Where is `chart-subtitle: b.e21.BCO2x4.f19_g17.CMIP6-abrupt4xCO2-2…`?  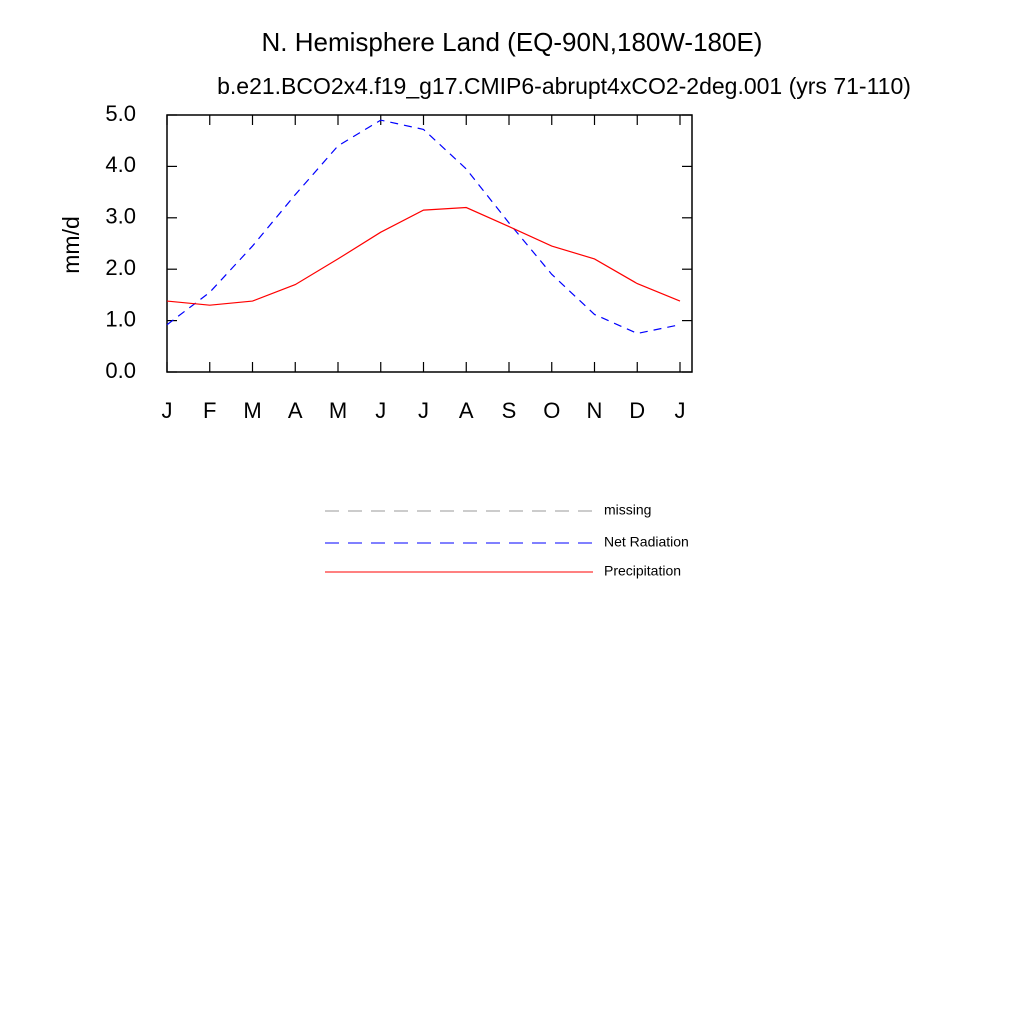 chart-subtitle: b.e21.BCO2x4.f19_g17.CMIP6-abrupt4xCO2-2… is located at coordinates (564, 86).